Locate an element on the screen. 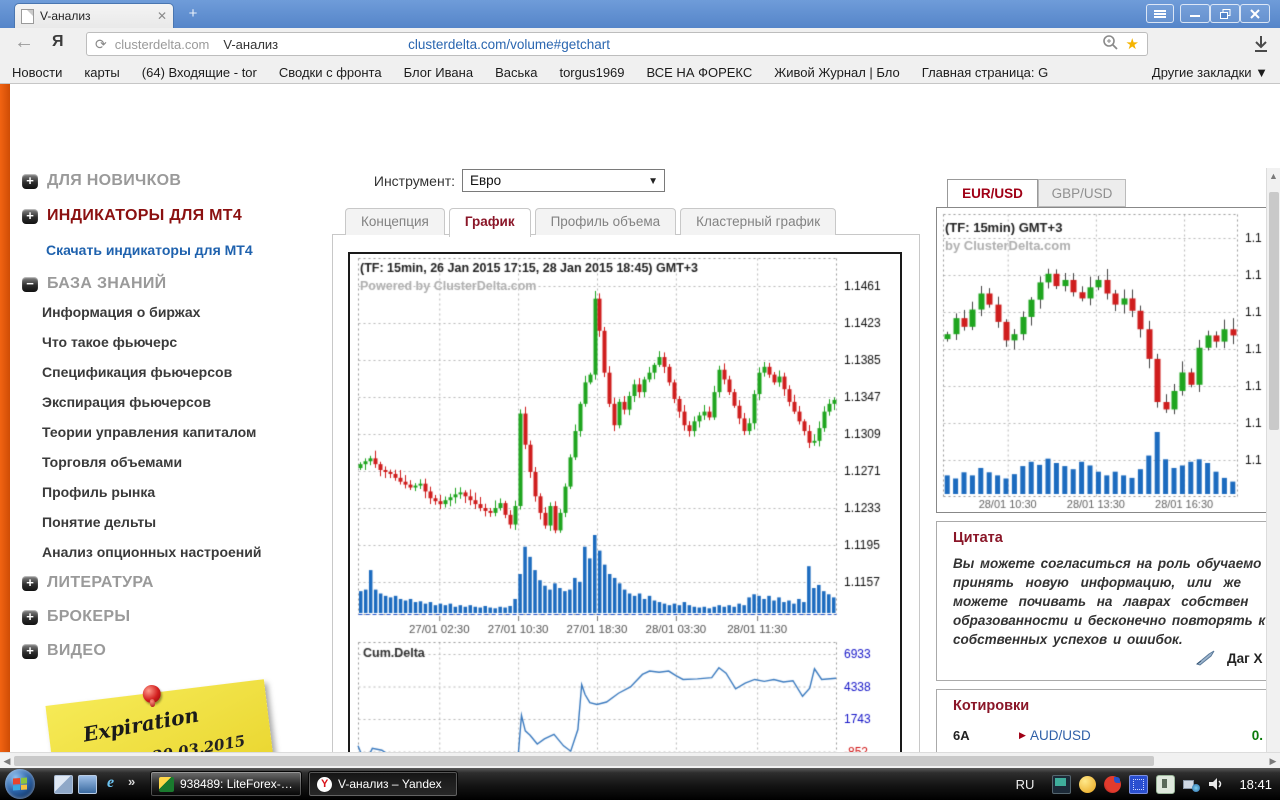  quote-line: принять новую информацию, или же is located at coordinates (1097, 582).